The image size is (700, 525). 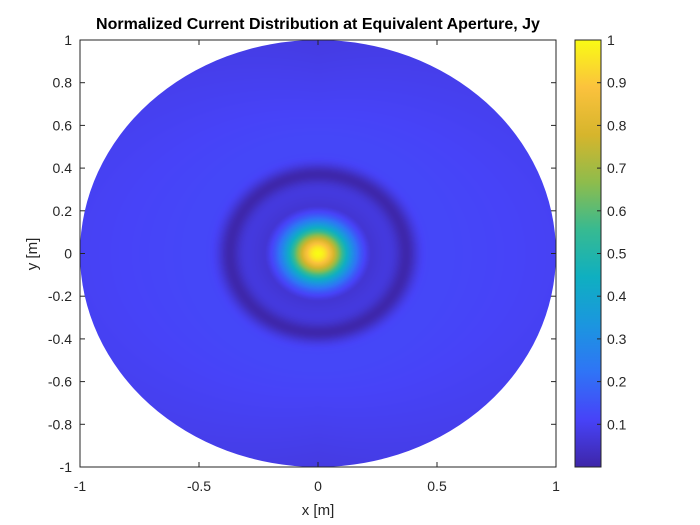 I want to click on x-tick-label: 1, so click(x=556, y=486).